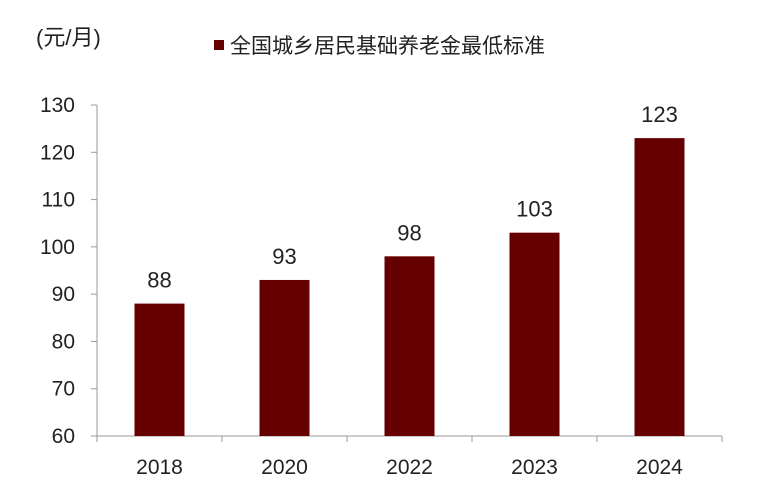 This screenshot has width=760, height=499. I want to click on y-tick-label: 60, so click(63, 436).